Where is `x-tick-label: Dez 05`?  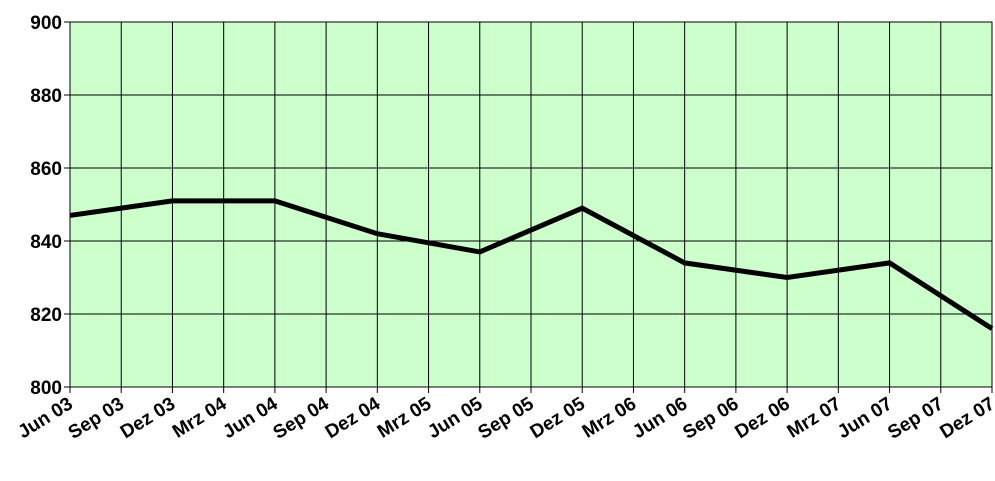
x-tick-label: Dez 05 is located at coordinates (558, 418).